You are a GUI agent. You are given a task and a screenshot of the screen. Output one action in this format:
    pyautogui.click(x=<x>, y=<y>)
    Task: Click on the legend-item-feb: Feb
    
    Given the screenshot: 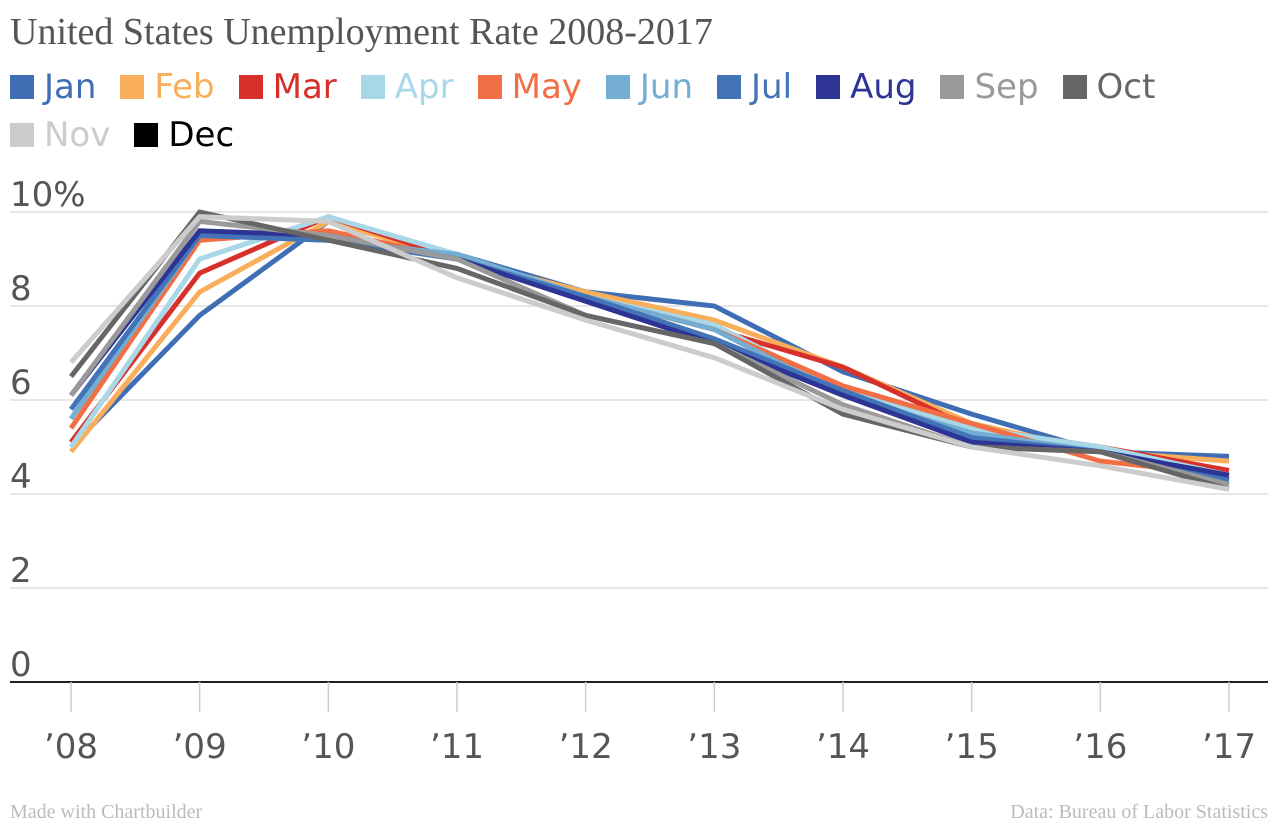 What is the action you would take?
    pyautogui.click(x=167, y=87)
    